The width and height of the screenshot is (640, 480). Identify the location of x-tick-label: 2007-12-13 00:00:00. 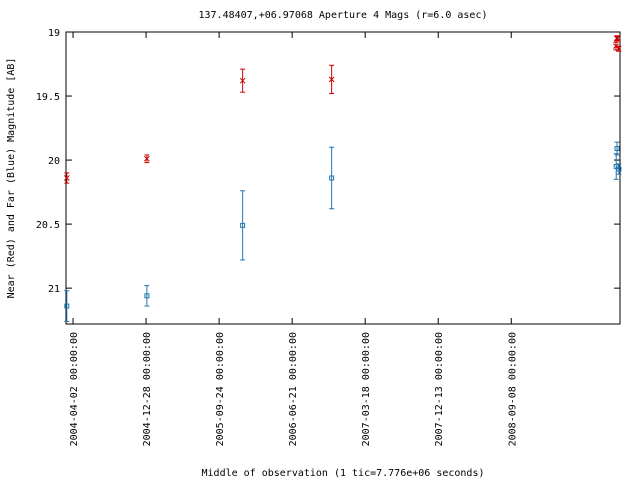
(439, 389).